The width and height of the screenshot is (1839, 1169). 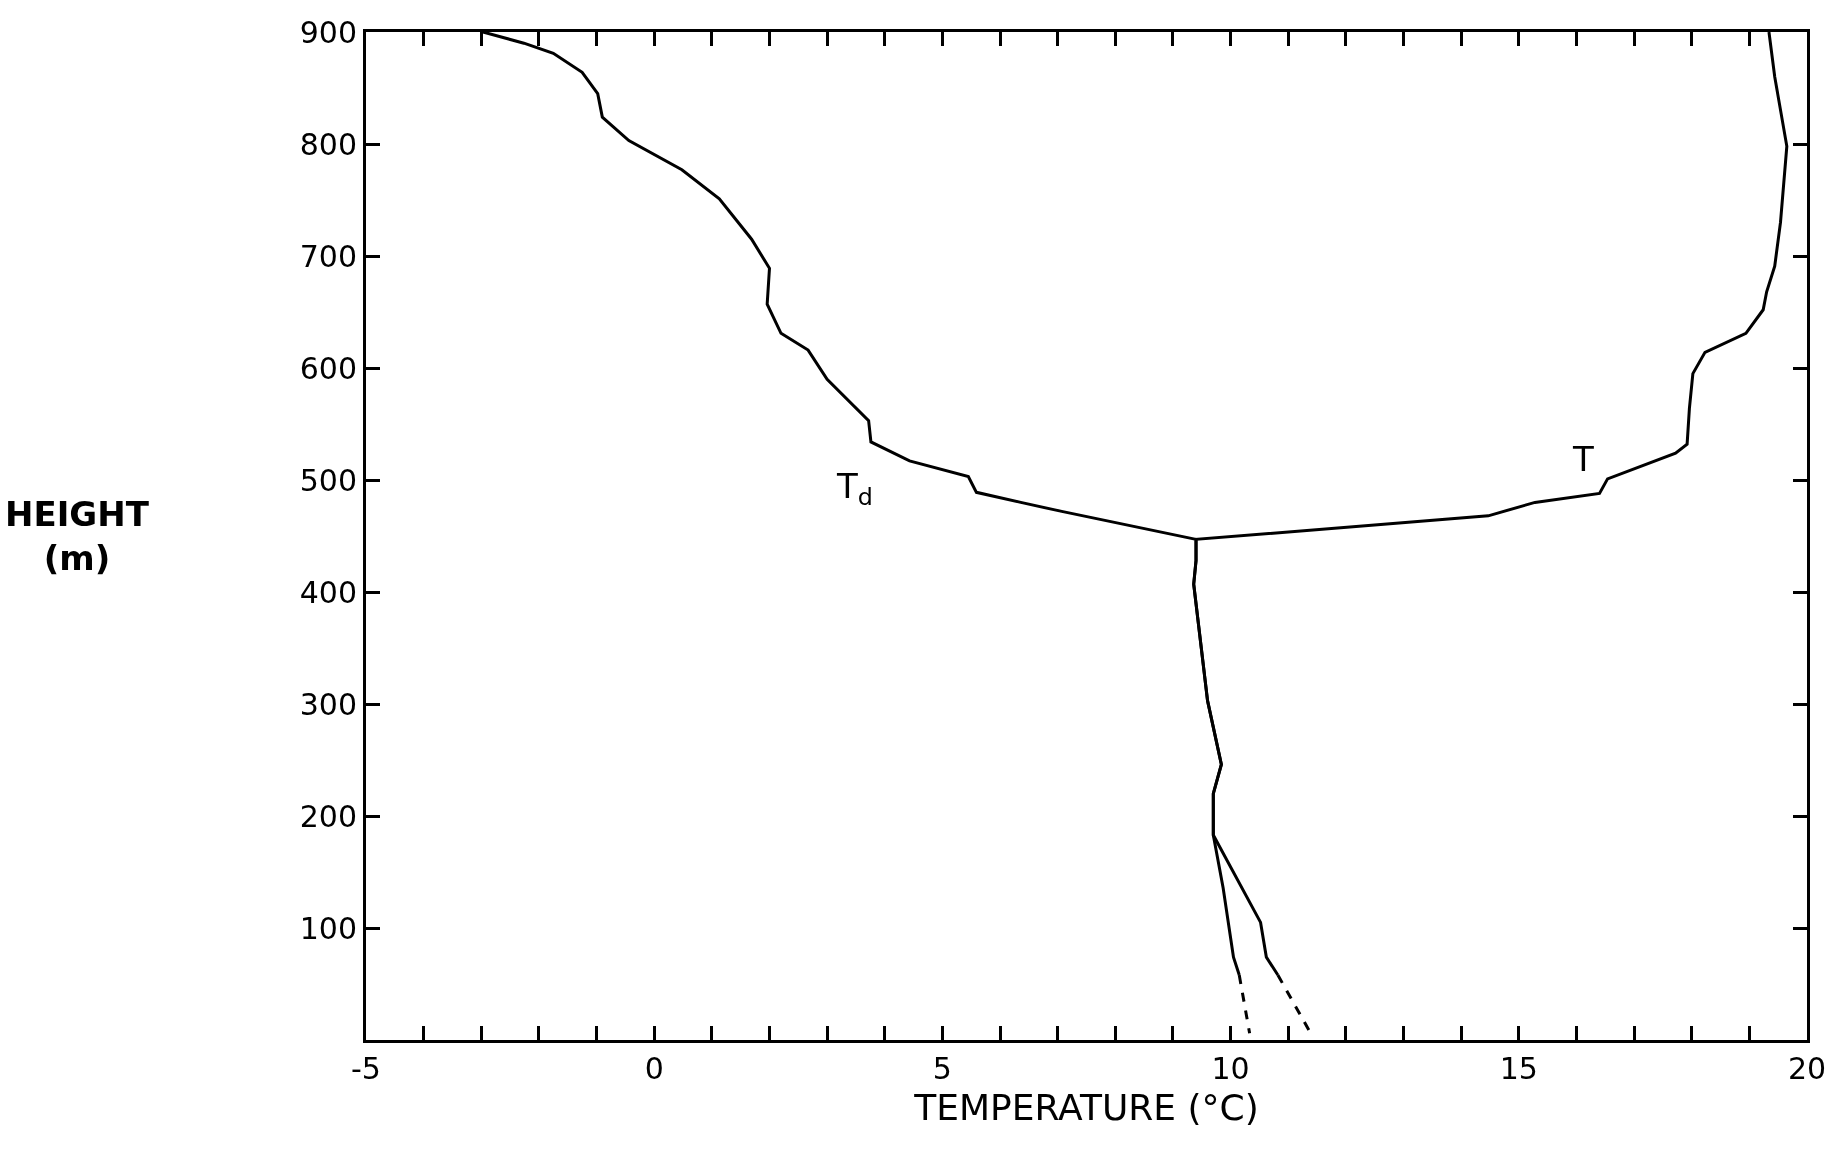 I want to click on x-axis-title: TEMPERATURE (°C), so click(x=1086, y=1107).